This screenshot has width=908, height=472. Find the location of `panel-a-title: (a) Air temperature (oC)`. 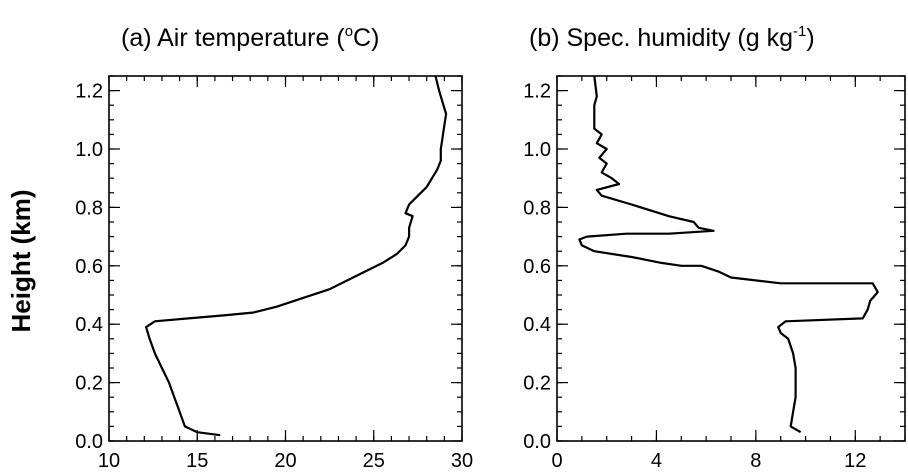

panel-a-title: (a) Air temperature (oC) is located at coordinates (250, 37).